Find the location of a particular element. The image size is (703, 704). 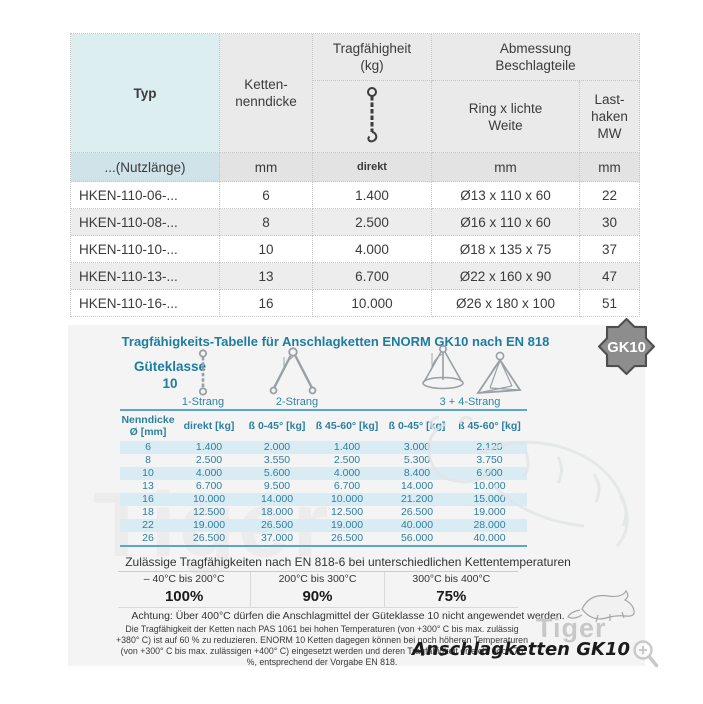

gk10-badge-label: GK10 is located at coordinates (626, 348).